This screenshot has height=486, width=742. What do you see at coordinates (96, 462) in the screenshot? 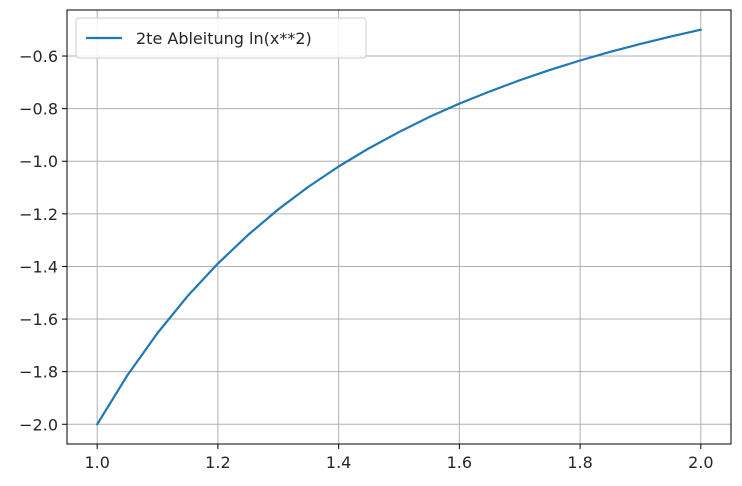
I see `x-tick-label: 1.0` at bounding box center [96, 462].